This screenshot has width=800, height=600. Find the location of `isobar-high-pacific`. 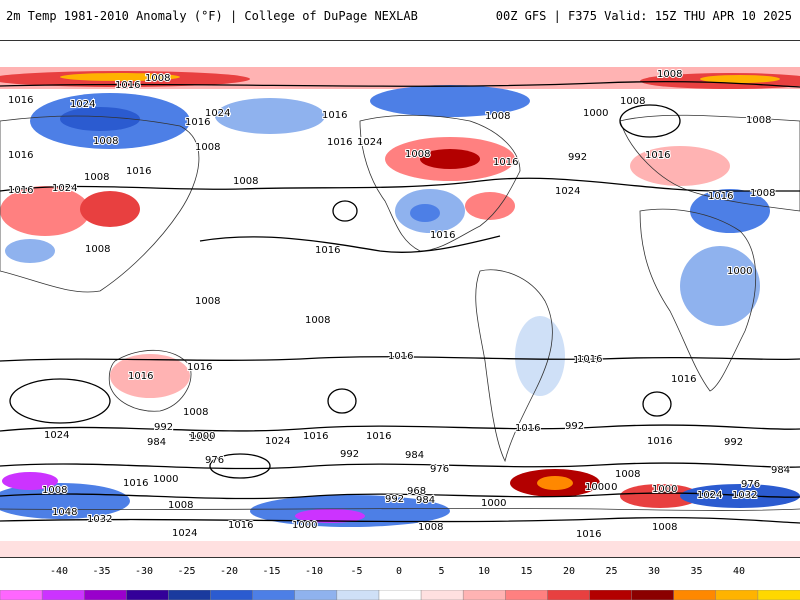

isobar-high-pacific is located at coordinates (345, 211).